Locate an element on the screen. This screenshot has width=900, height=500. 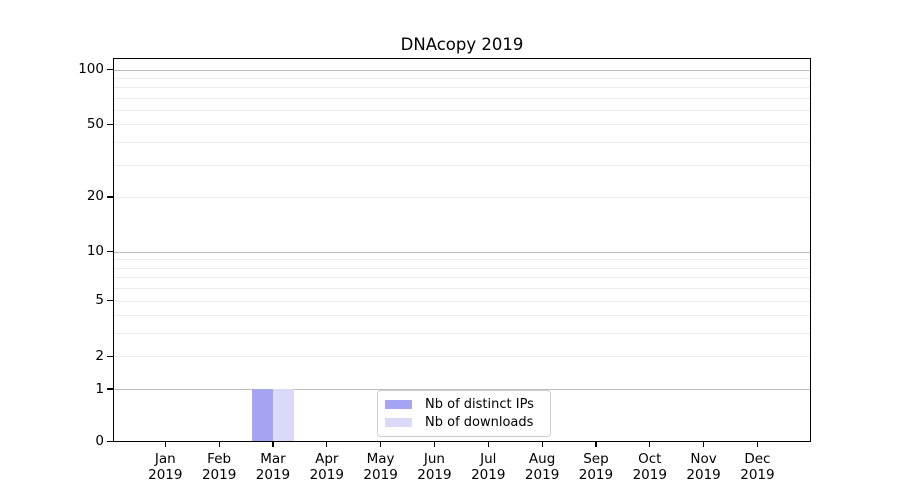
bar-downloads-mar is located at coordinates (283, 415).